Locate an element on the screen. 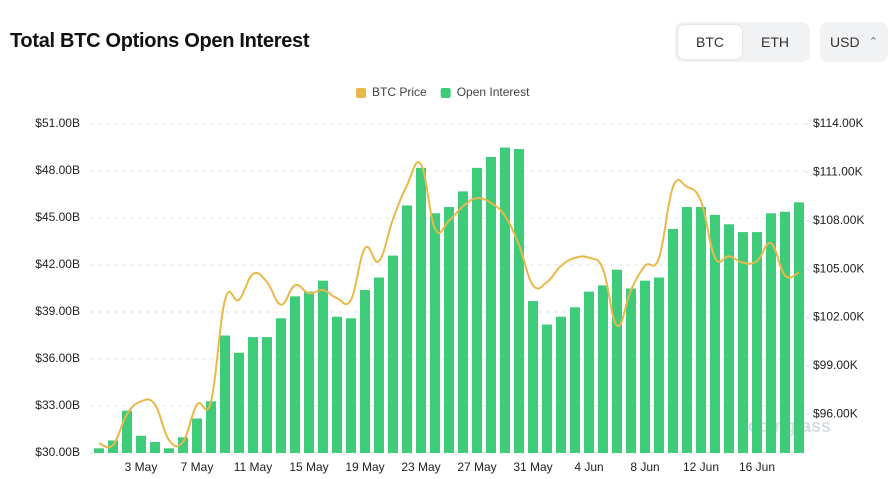 The width and height of the screenshot is (895, 479). x-tick-label: 11 May is located at coordinates (253, 467).